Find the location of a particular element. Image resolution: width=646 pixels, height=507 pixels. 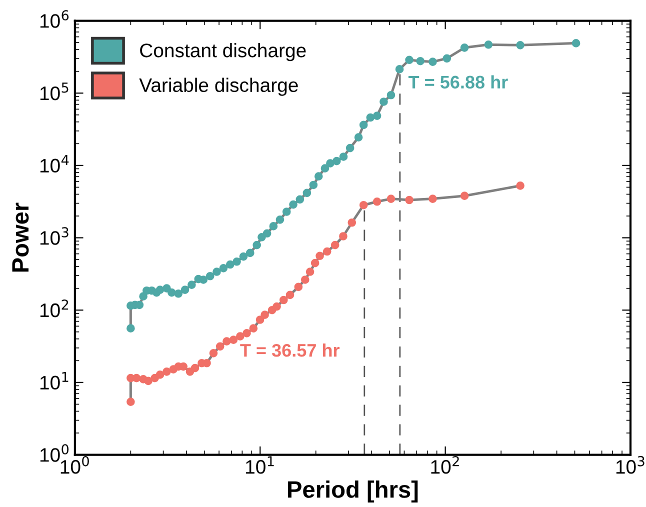

x-tick-label: 10$^{0}$ is located at coordinates (74, 465).